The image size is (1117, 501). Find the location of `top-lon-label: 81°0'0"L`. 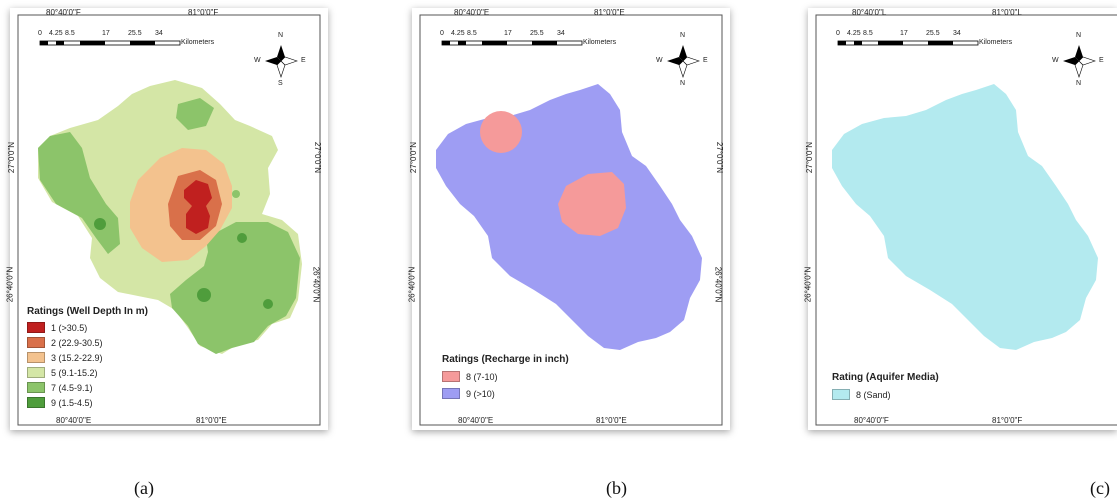

top-lon-label: 81°0'0"L is located at coordinates (1007, 12).